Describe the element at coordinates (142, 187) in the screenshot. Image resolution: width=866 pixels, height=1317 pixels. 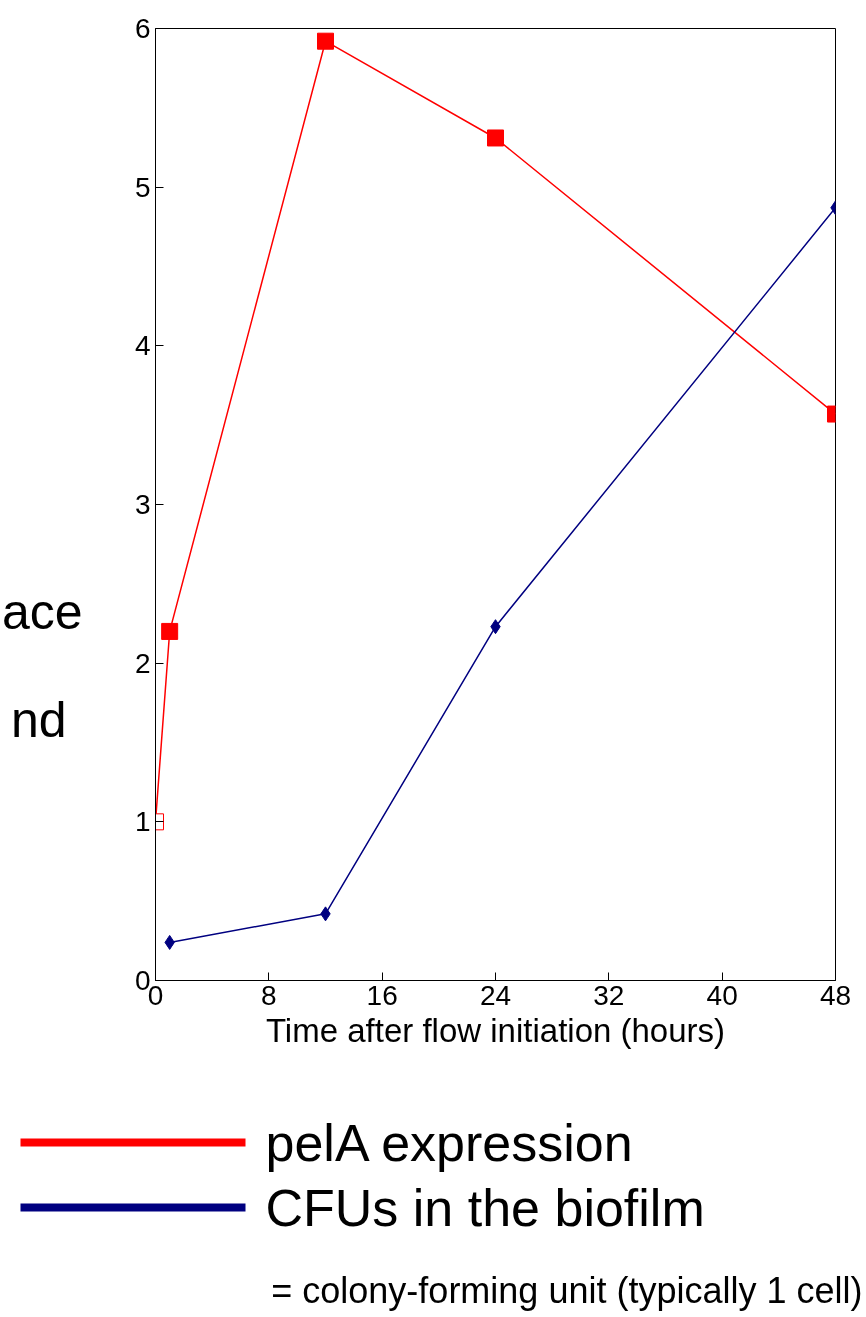
I see `y-tick-label: 5` at that location.